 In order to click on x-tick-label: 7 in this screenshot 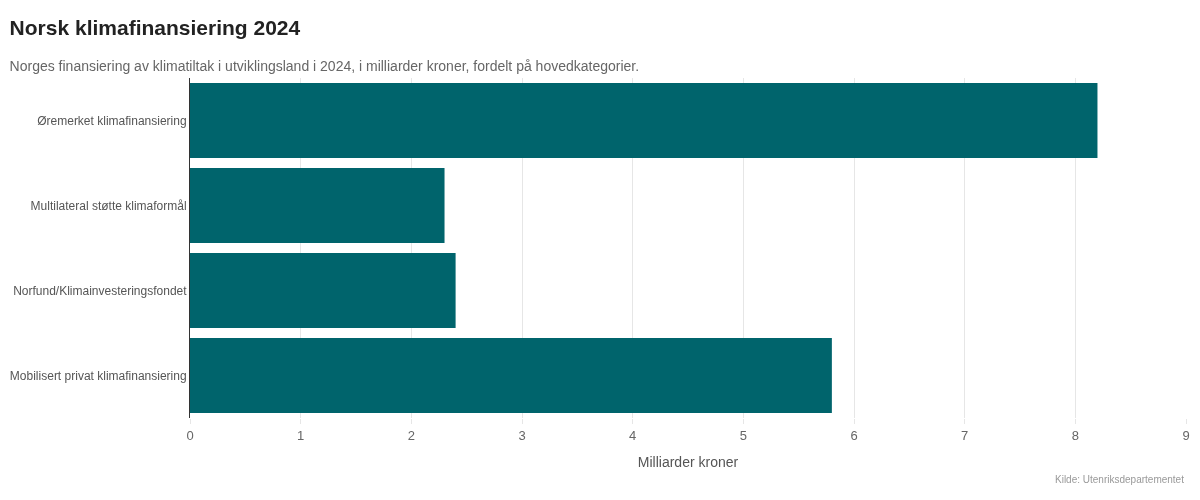, I will do `click(965, 435)`.